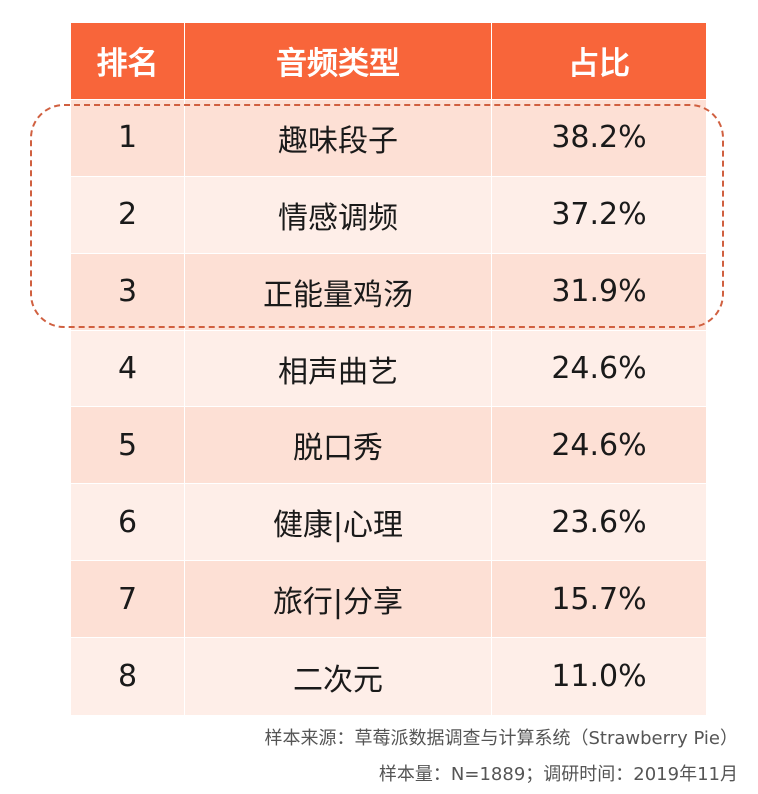 This screenshot has height=794, width=758. What do you see at coordinates (338, 599) in the screenshot?
I see `audio-type-cell: 旅行|分享` at bounding box center [338, 599].